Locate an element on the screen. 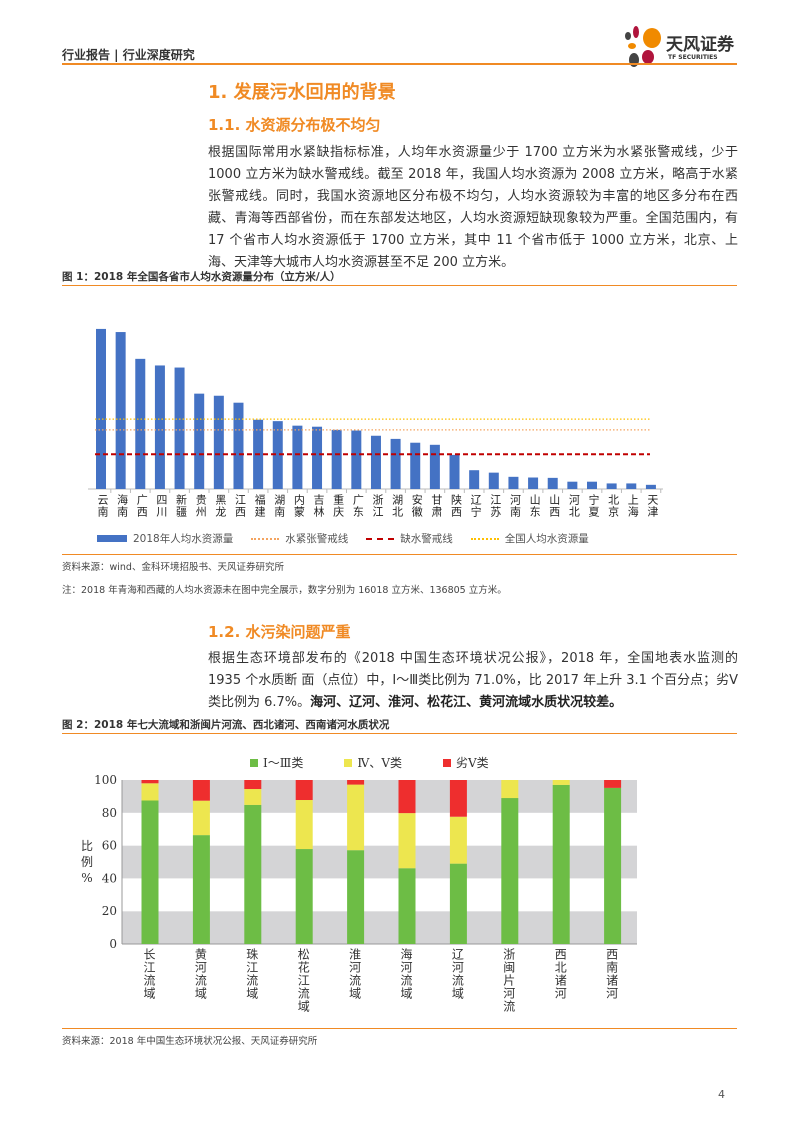 This screenshot has height=1122, width=793. figure-2-bottom-rule is located at coordinates (399, 1028).